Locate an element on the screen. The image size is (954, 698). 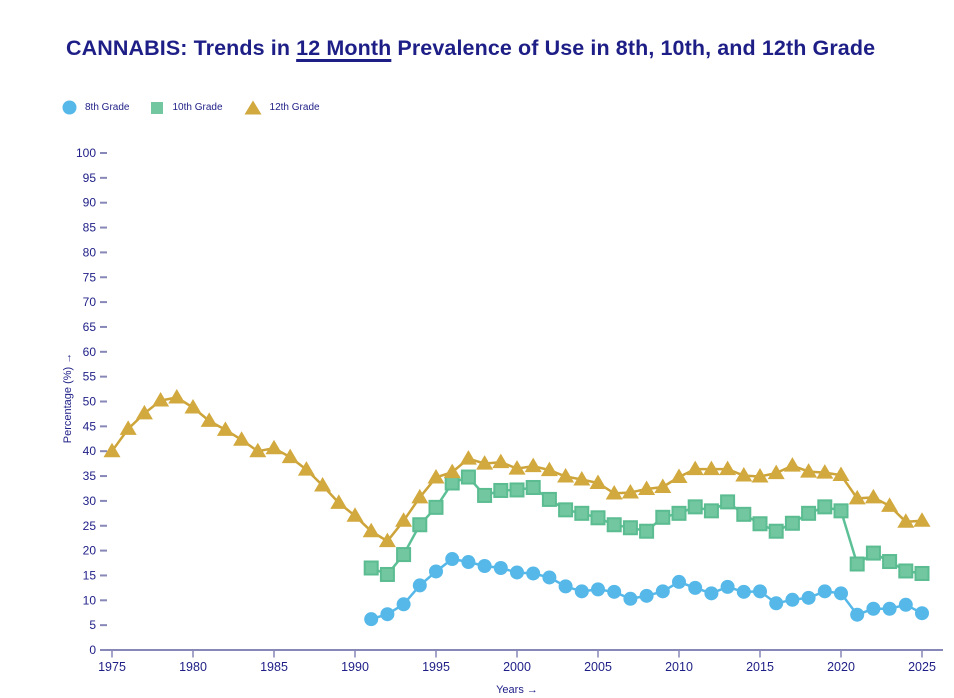
y-tick-label: 85 is located at coordinates (90, 228).